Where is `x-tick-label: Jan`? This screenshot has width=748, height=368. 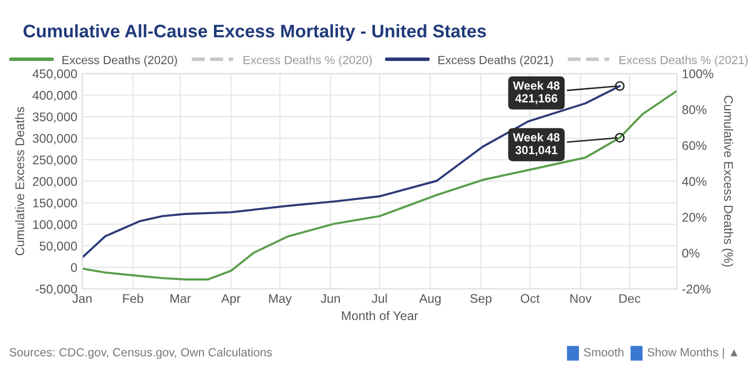 x-tick-label: Jan is located at coordinates (82, 298).